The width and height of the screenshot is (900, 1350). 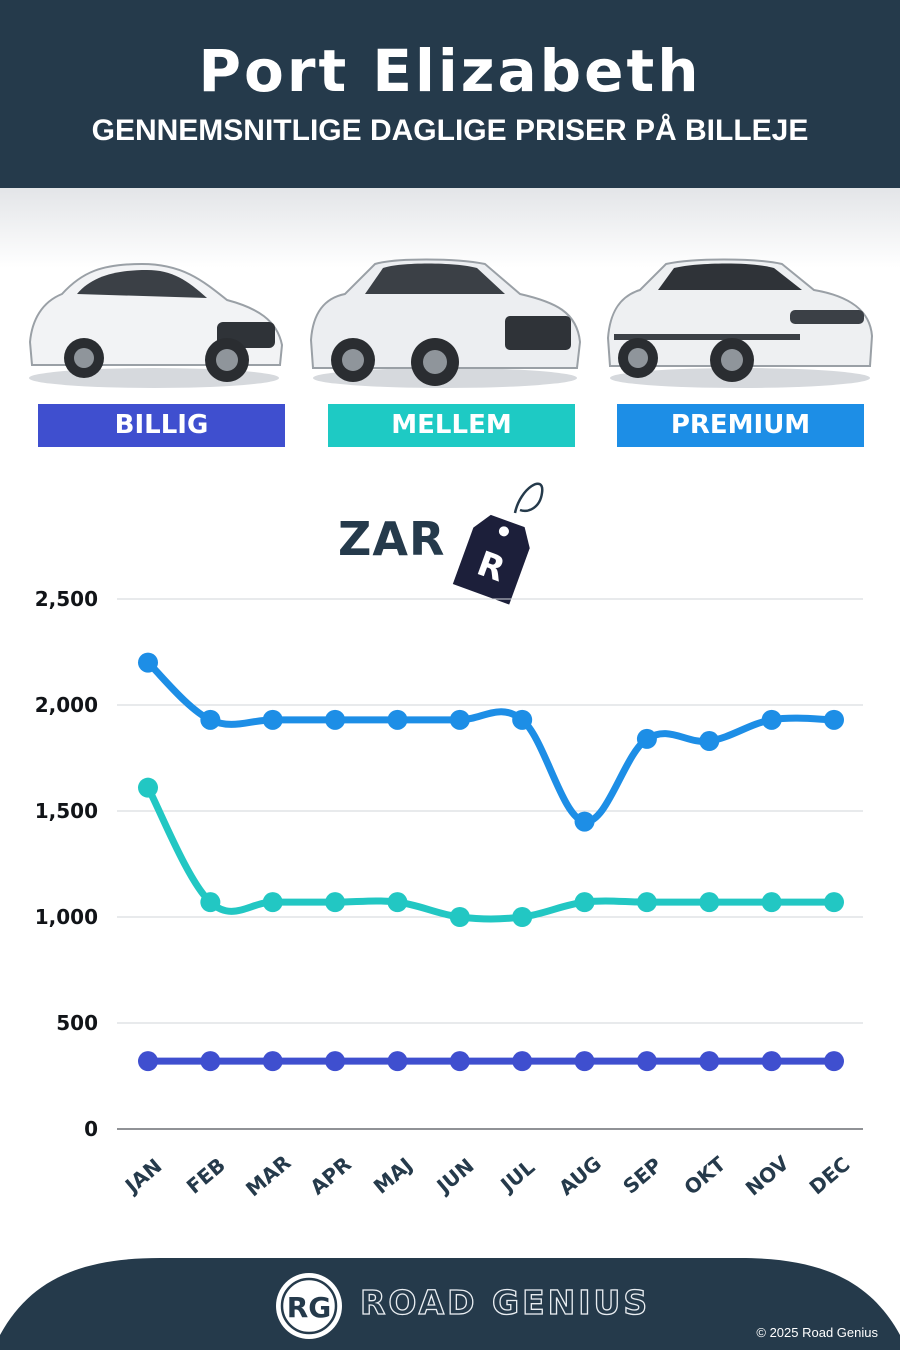 What do you see at coordinates (77, 1023) in the screenshot?
I see `y-tick-label: 500` at bounding box center [77, 1023].